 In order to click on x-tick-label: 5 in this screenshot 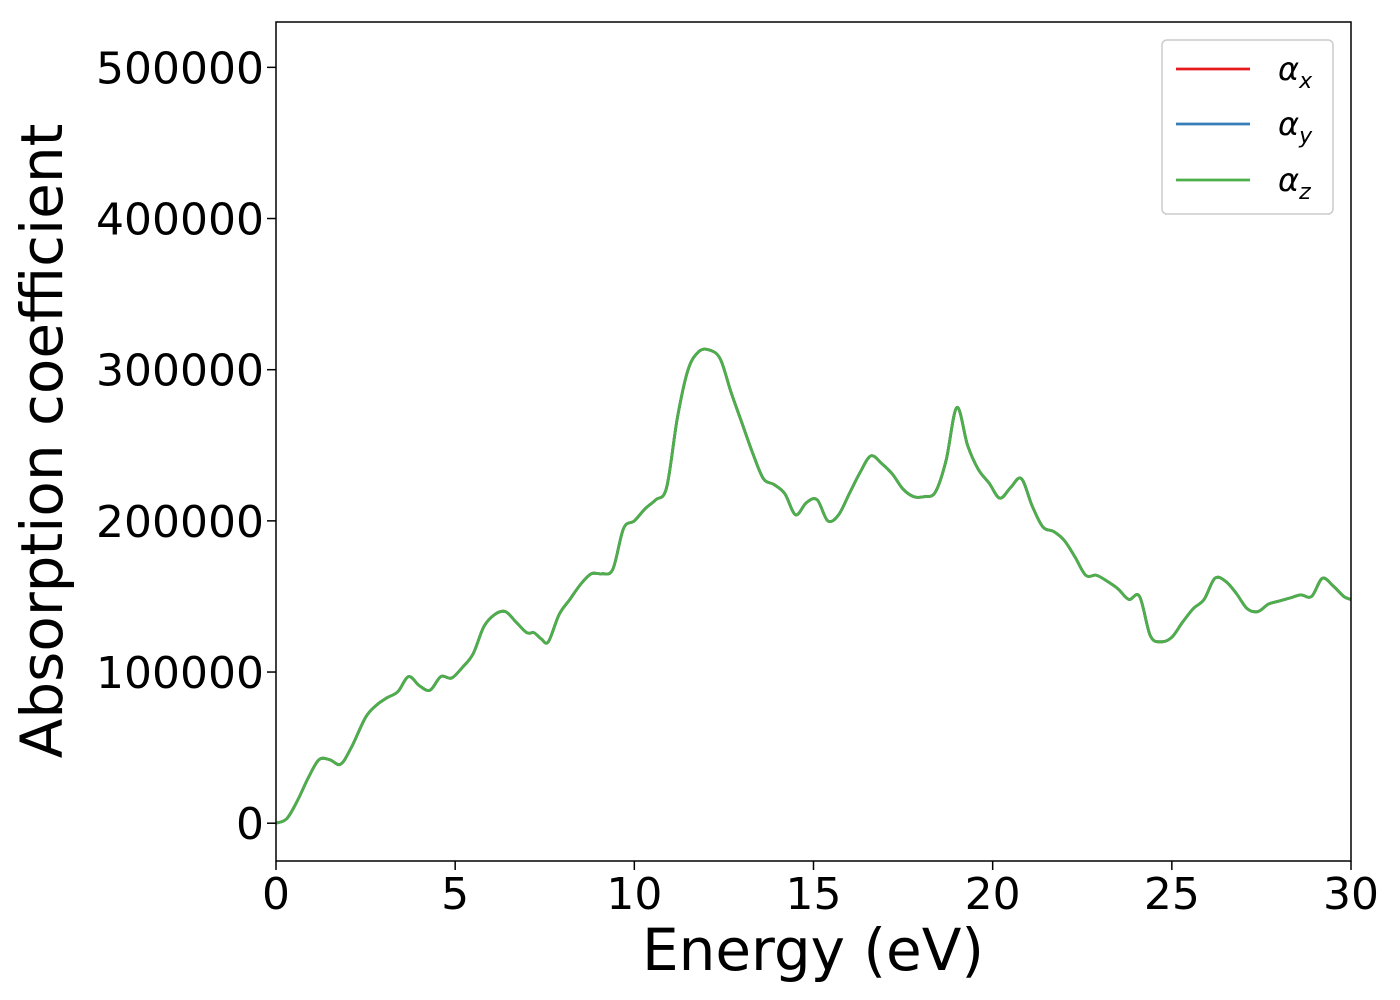, I will do `click(455, 894)`.